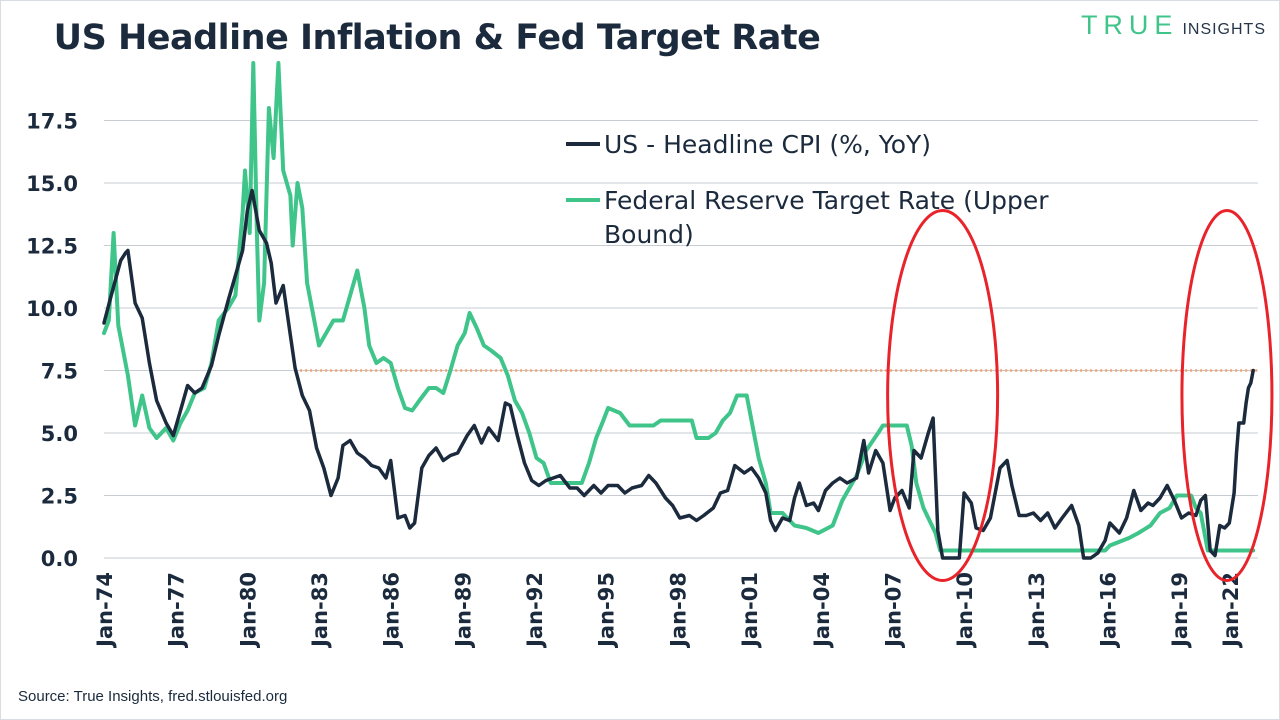 The width and height of the screenshot is (1280, 720). Describe the element at coordinates (535, 610) in the screenshot. I see `x-tick-label-6: Jan-92` at that location.